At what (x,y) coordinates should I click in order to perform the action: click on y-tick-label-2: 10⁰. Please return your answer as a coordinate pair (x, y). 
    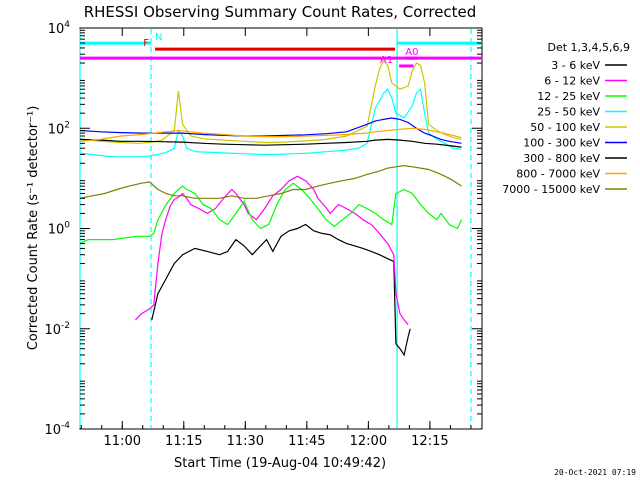
    Looking at the image, I should click on (59, 229).